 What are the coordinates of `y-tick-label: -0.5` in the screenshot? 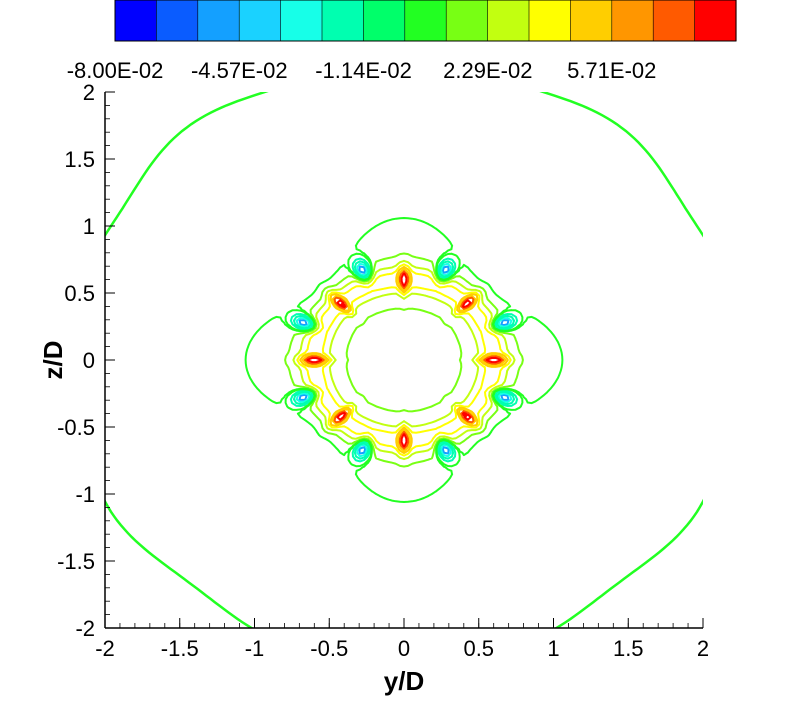 It's located at (76, 427).